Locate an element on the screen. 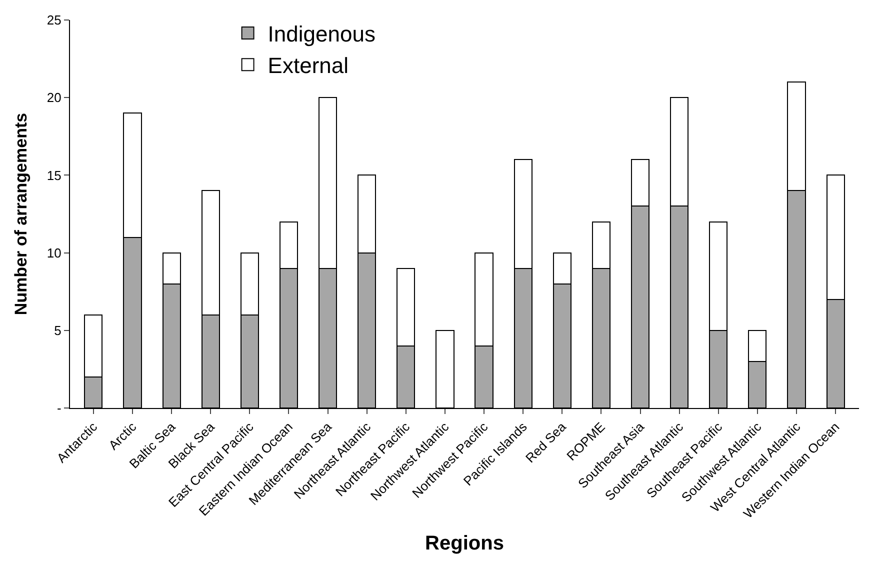  y-tick-label: - is located at coordinates (59, 408).